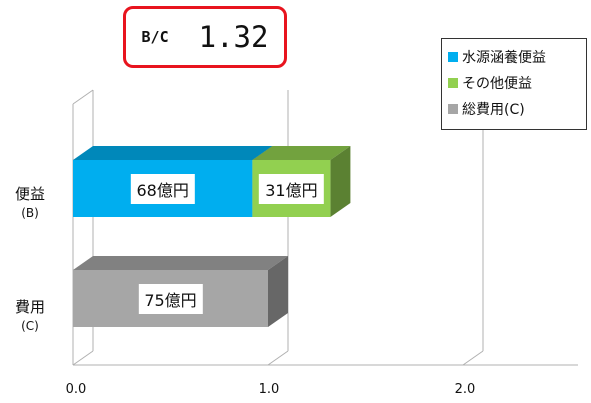 The image size is (591, 403). I want to click on legend: 水源涵養便益 その他便益 総費用(C), so click(514, 84).